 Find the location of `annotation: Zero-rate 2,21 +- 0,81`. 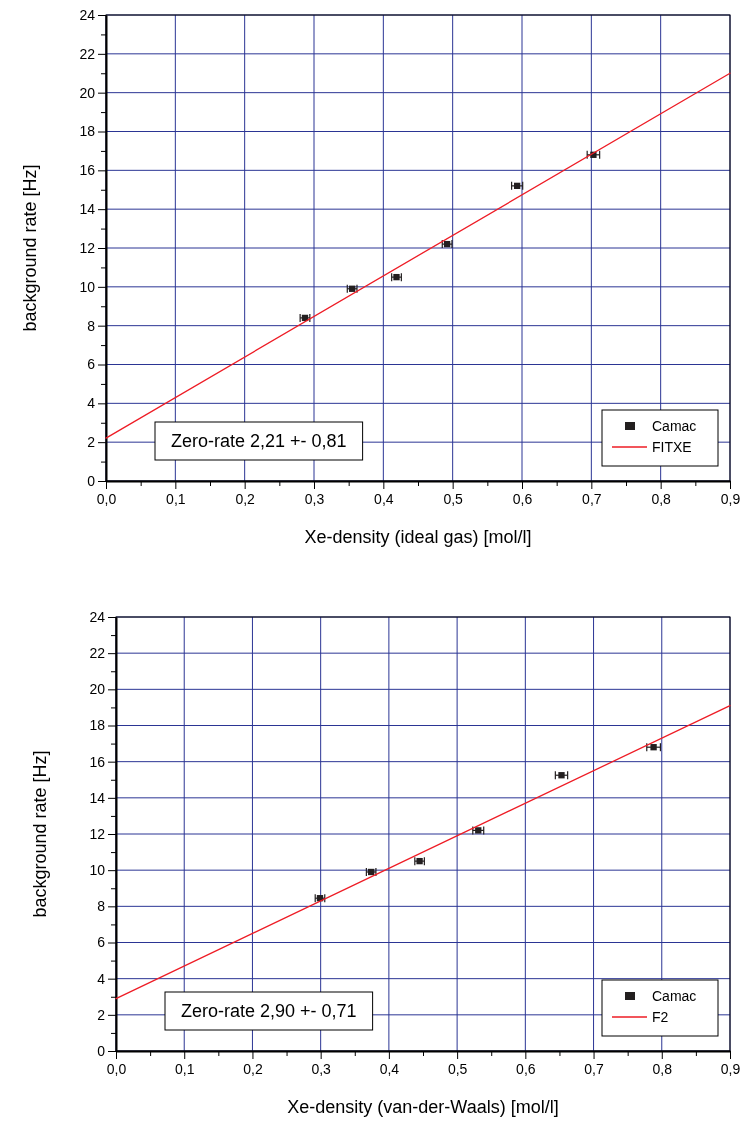

annotation: Zero-rate 2,21 +- 0,81 is located at coordinates (259, 441).